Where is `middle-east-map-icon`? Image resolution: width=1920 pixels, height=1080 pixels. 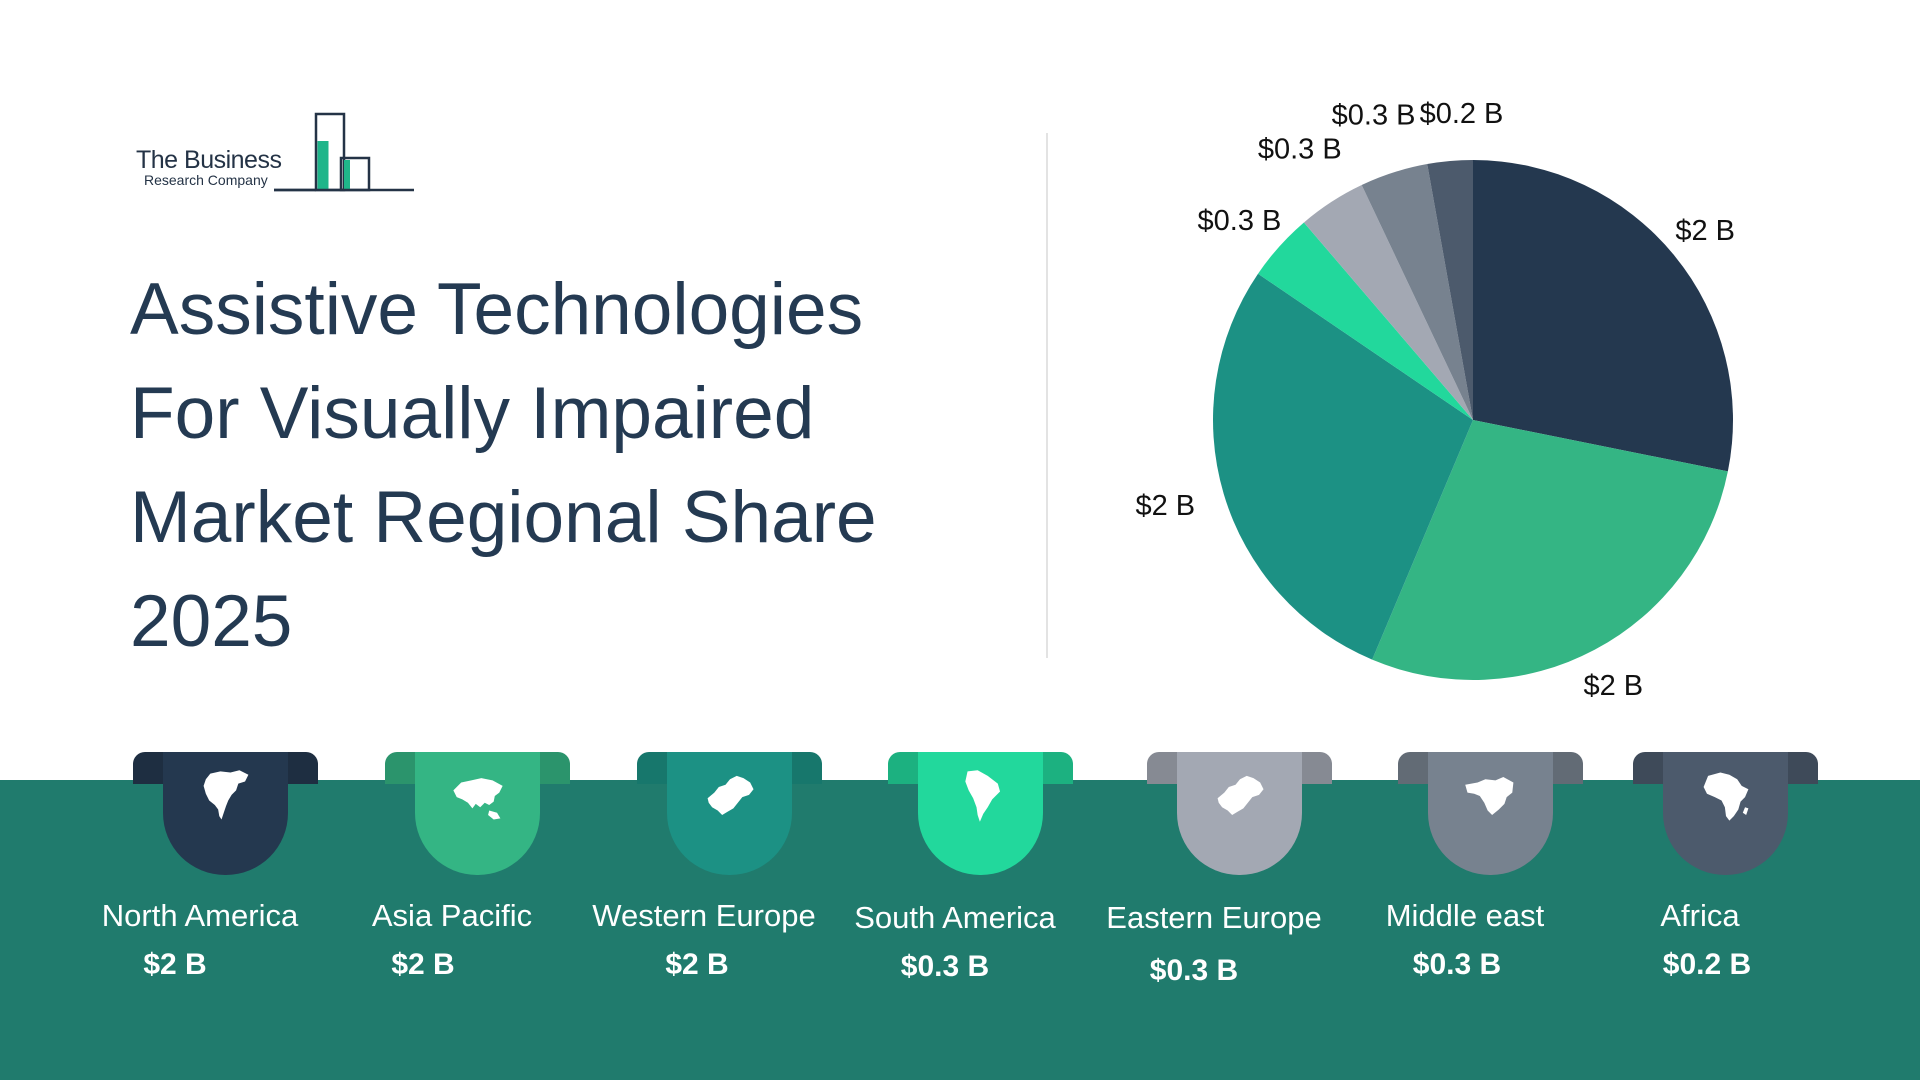
middle-east-map-icon is located at coordinates (1489, 796).